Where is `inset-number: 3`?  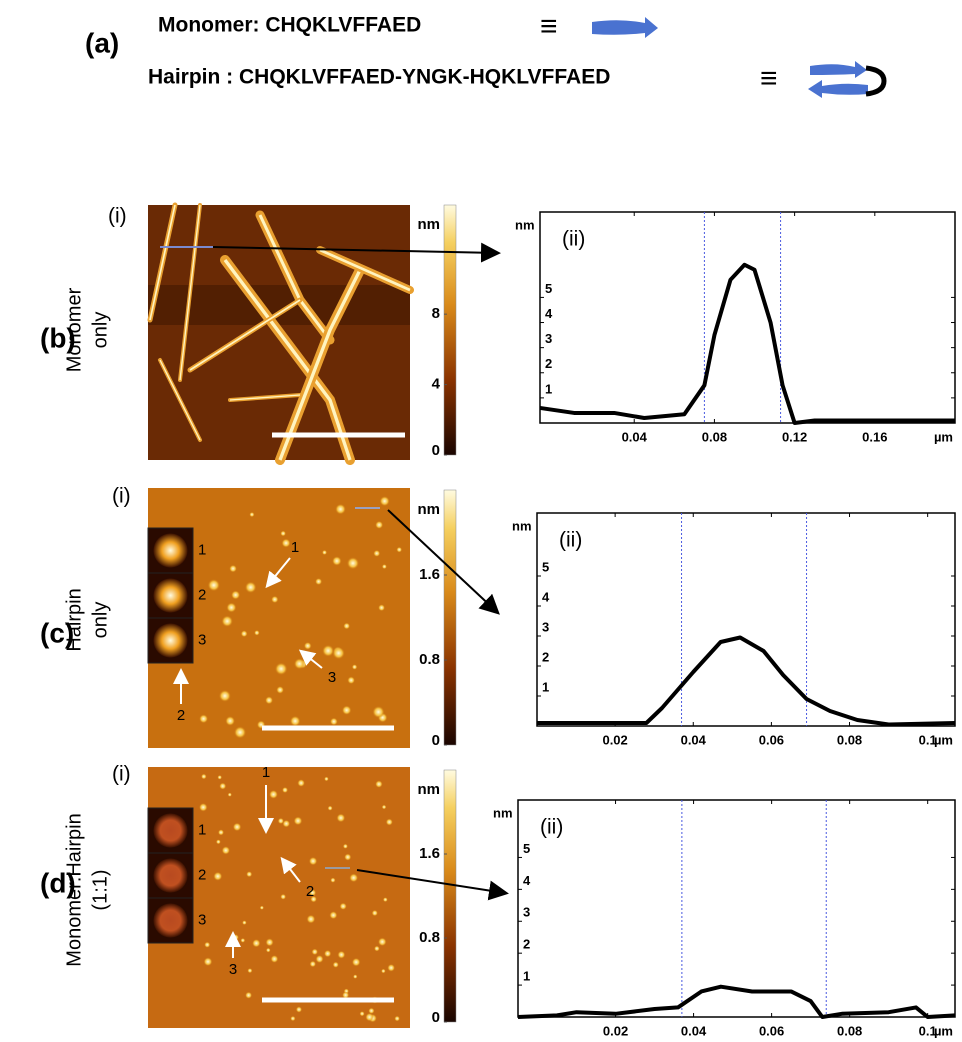
inset-number: 3 is located at coordinates (202, 639).